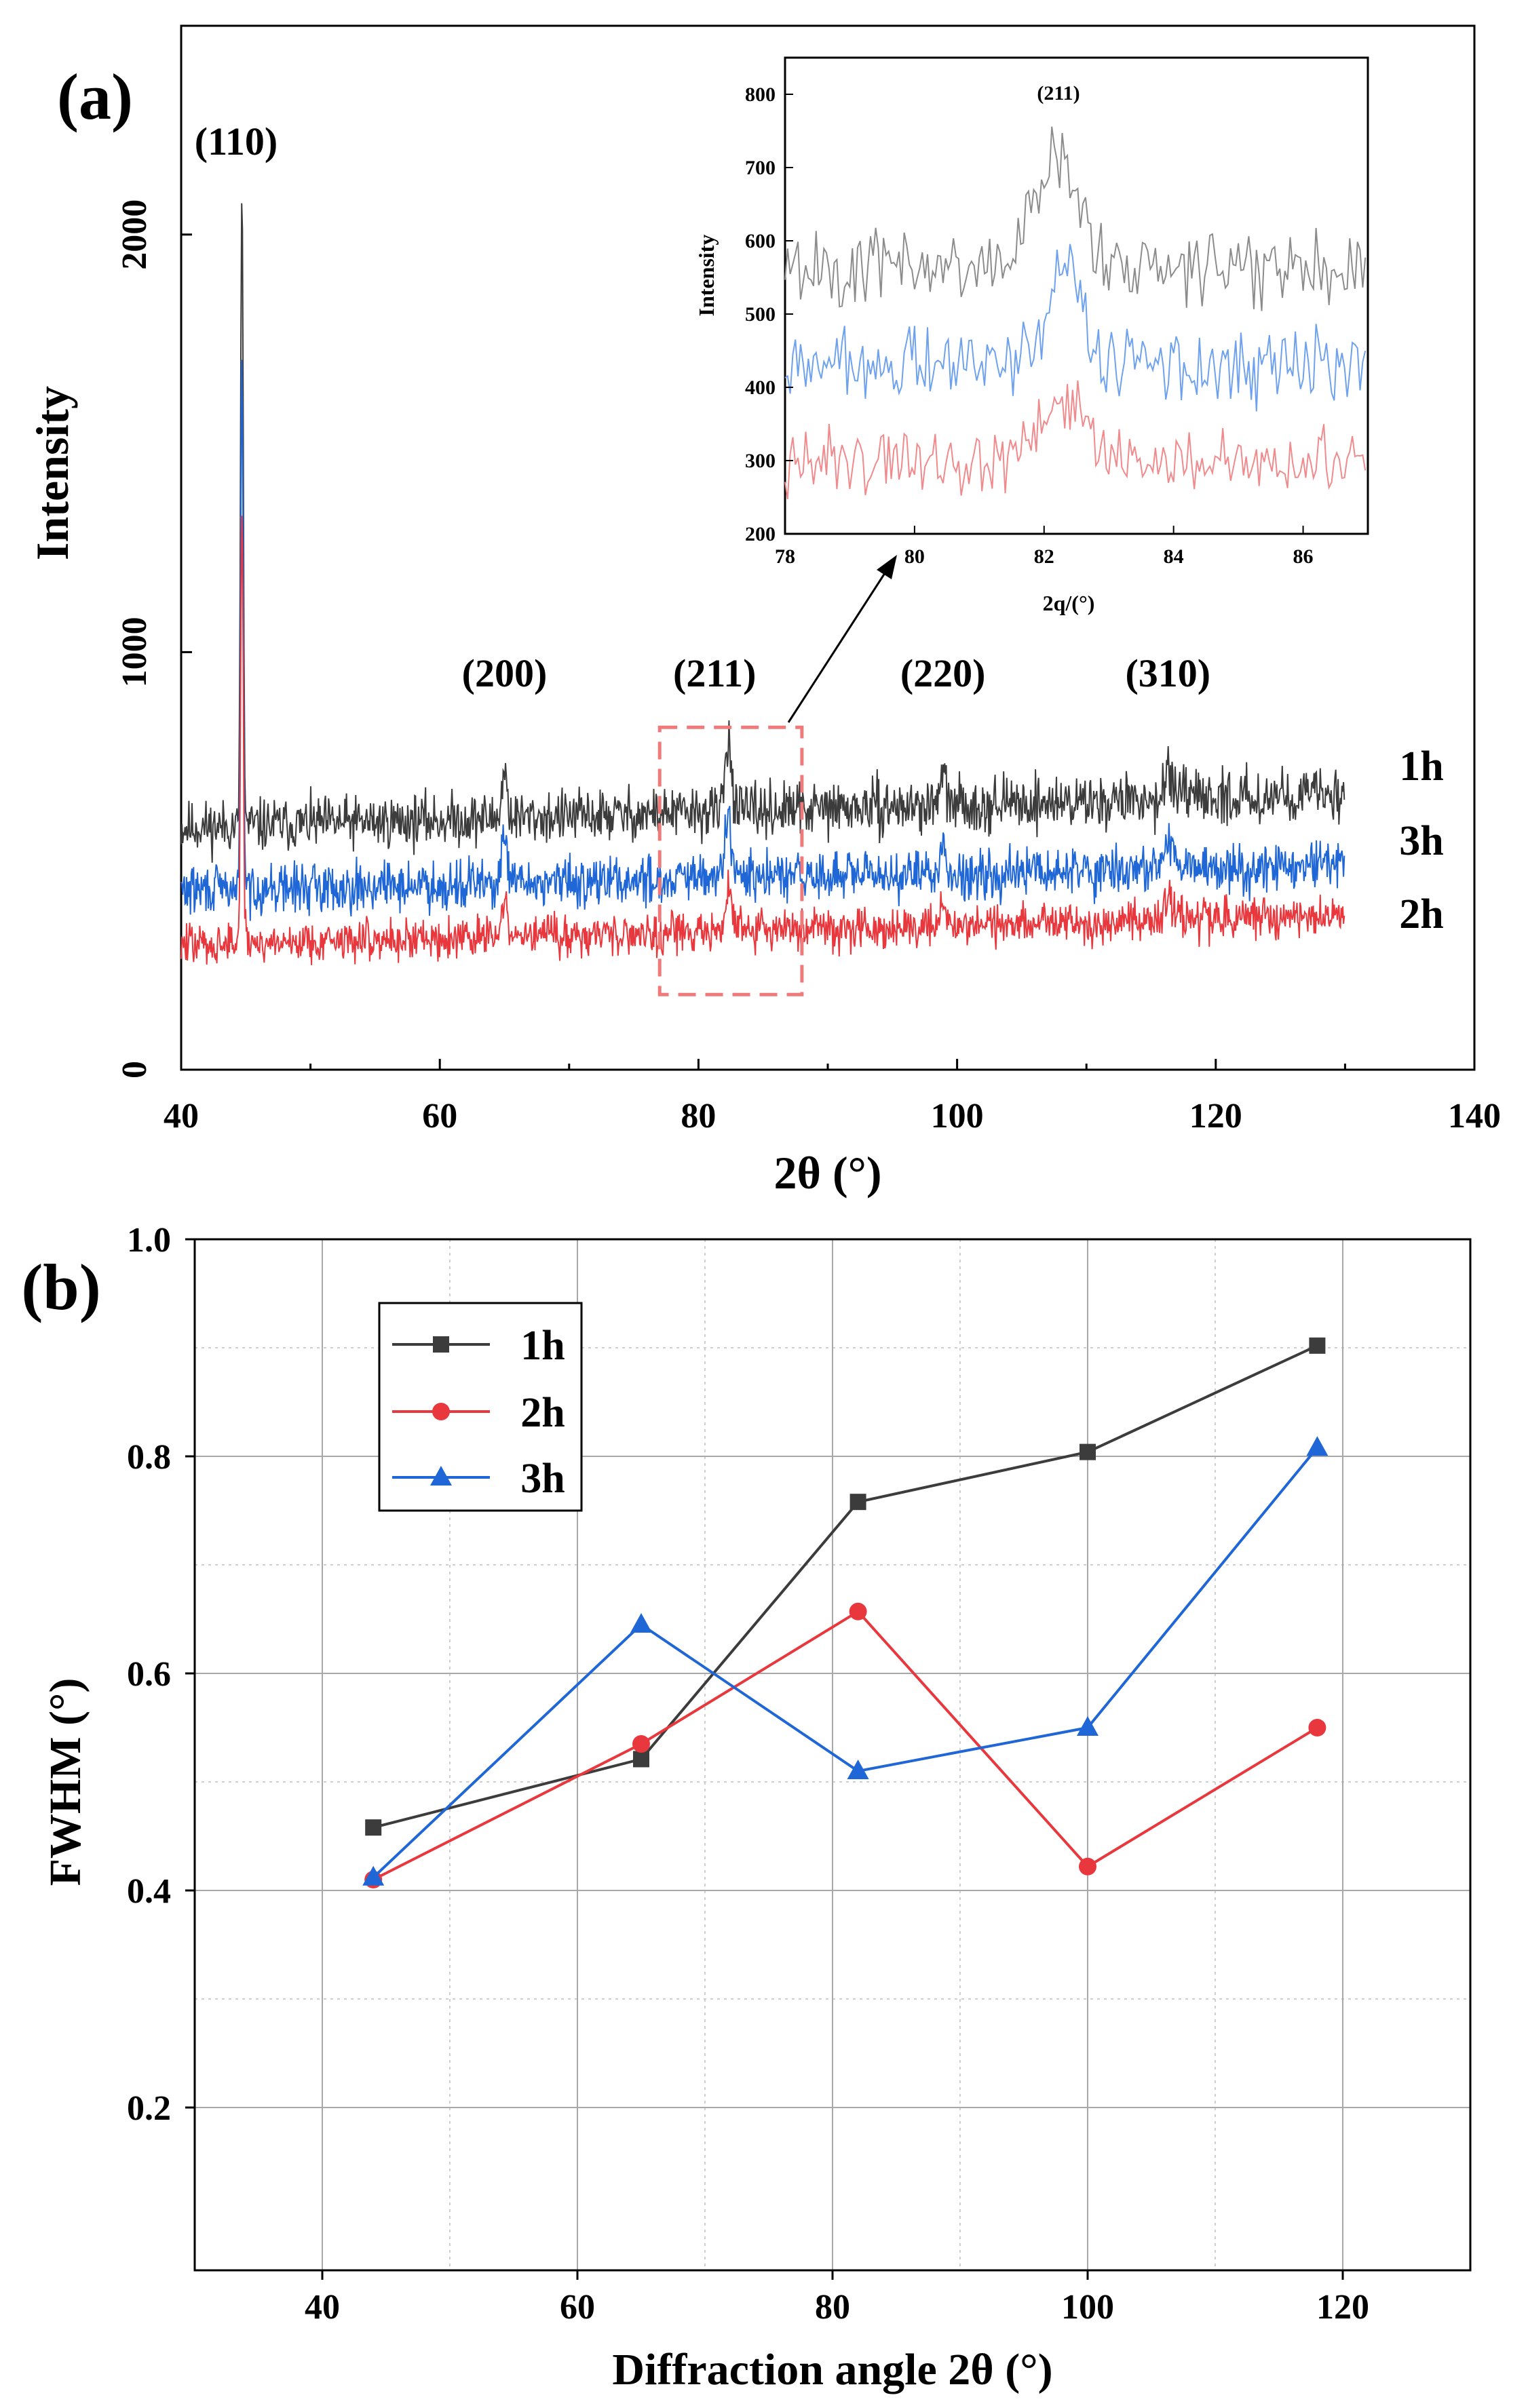 The image size is (1528, 2408). What do you see at coordinates (760, 241) in the screenshot?
I see `inset-y-tick-label: 600` at bounding box center [760, 241].